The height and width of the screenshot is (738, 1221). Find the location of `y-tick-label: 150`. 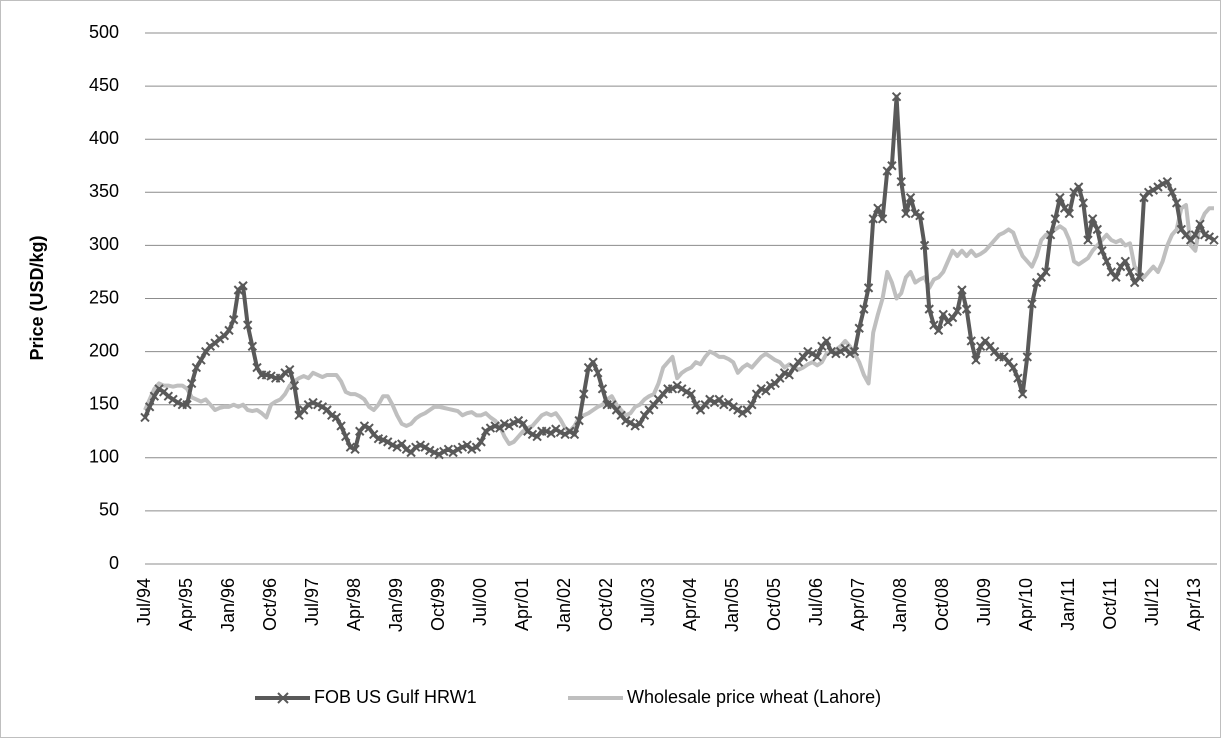

y-tick-label: 150 is located at coordinates (104, 403).